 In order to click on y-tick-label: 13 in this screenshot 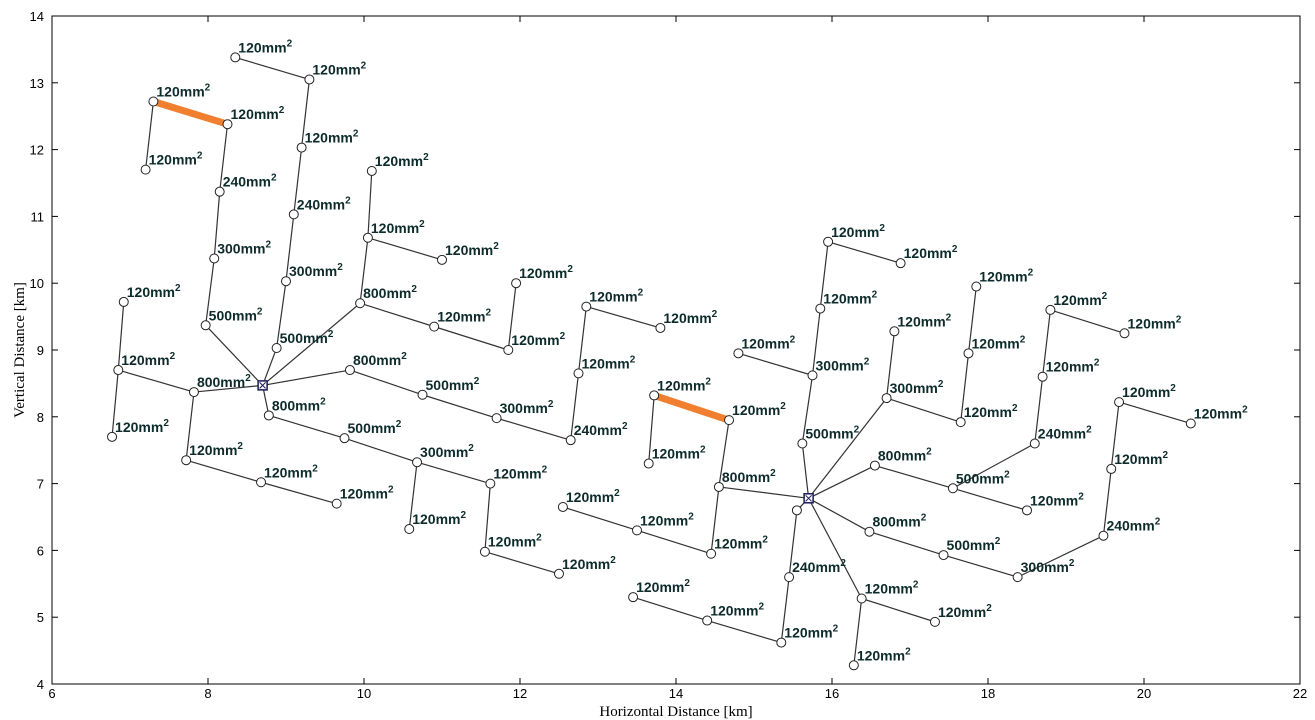, I will do `click(37, 83)`.